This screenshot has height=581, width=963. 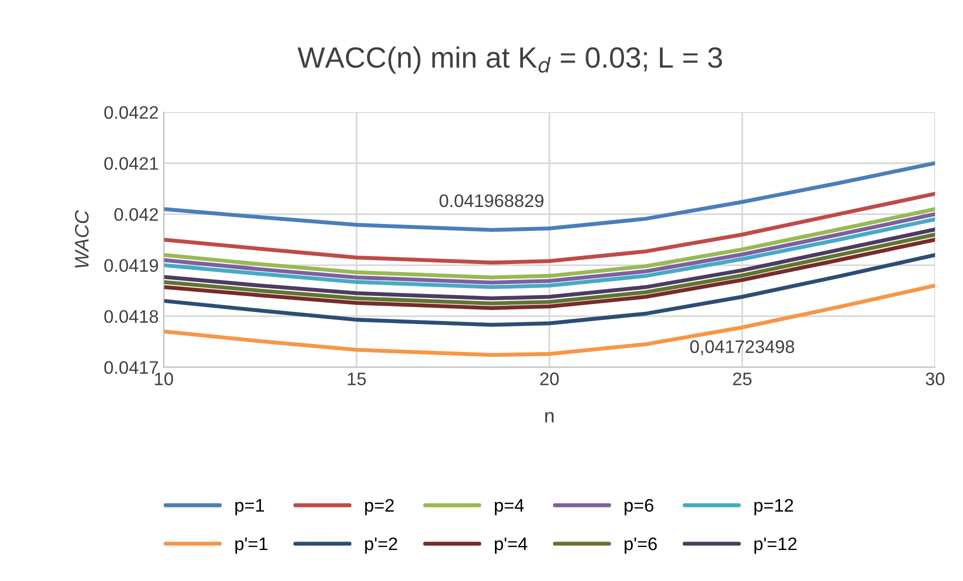 I want to click on y-axis-title: WACC, so click(x=81, y=239).